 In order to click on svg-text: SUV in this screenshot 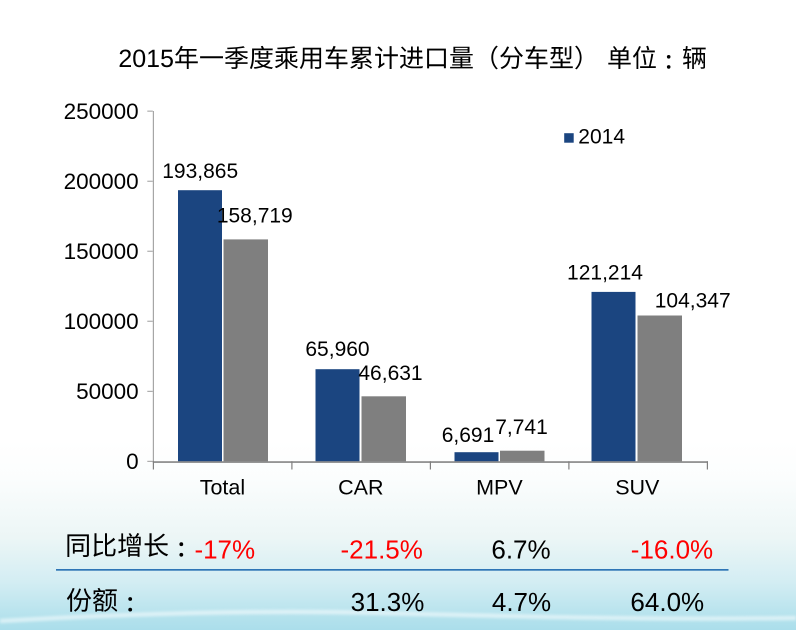, I will do `click(637, 488)`.